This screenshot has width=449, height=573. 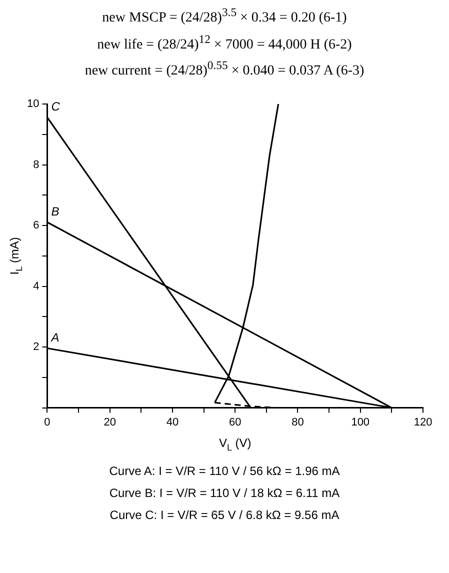 What do you see at coordinates (55, 107) in the screenshot?
I see `series-label: C` at bounding box center [55, 107].